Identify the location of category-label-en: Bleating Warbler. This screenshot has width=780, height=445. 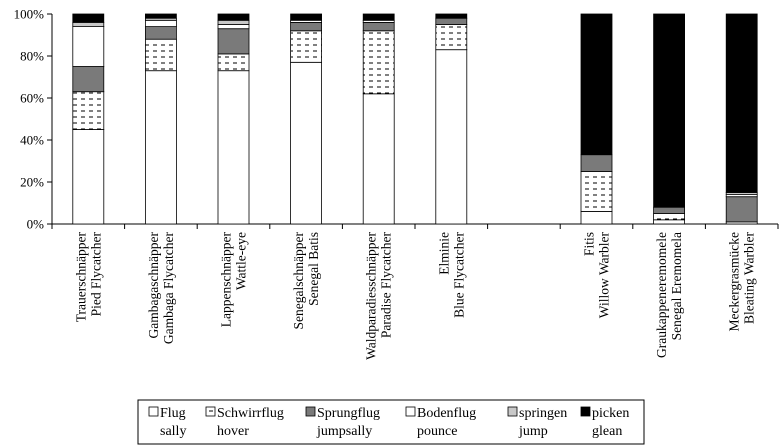
(749, 278).